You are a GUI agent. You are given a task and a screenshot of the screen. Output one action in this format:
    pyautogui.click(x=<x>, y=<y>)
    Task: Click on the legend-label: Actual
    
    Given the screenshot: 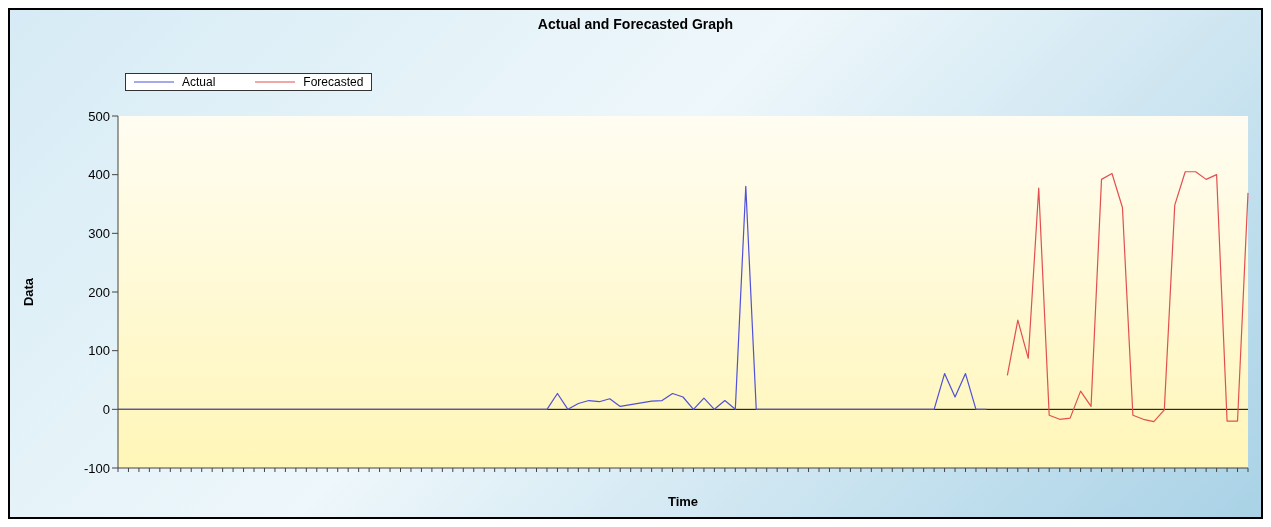 What is the action you would take?
    pyautogui.click(x=199, y=82)
    